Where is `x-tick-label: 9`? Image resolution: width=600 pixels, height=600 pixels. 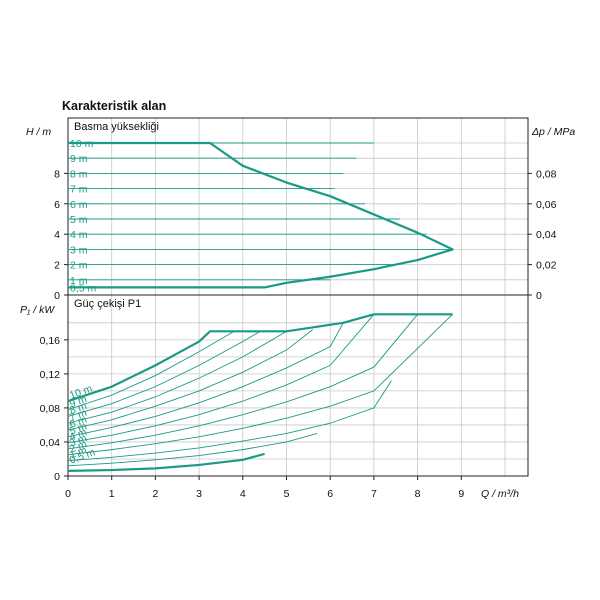
x-tick-label: 9 is located at coordinates (461, 494).